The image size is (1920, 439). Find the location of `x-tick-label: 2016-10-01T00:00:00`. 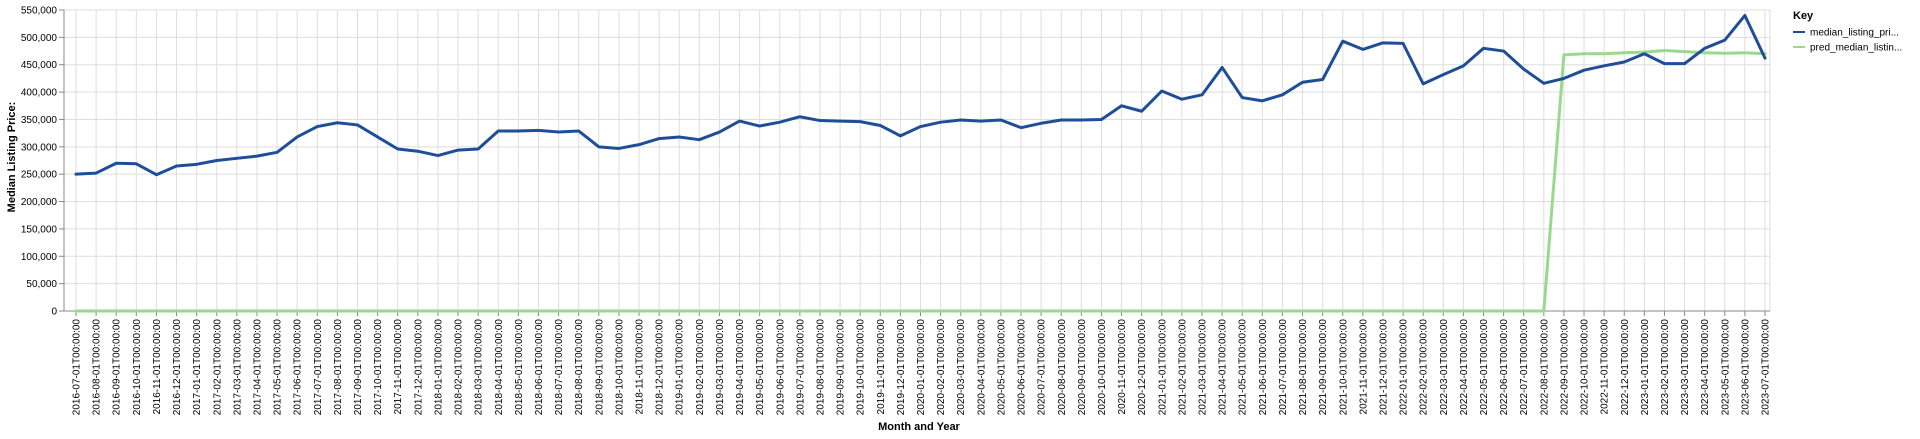

x-tick-label: 2016-10-01T00:00:00 is located at coordinates (137, 367).